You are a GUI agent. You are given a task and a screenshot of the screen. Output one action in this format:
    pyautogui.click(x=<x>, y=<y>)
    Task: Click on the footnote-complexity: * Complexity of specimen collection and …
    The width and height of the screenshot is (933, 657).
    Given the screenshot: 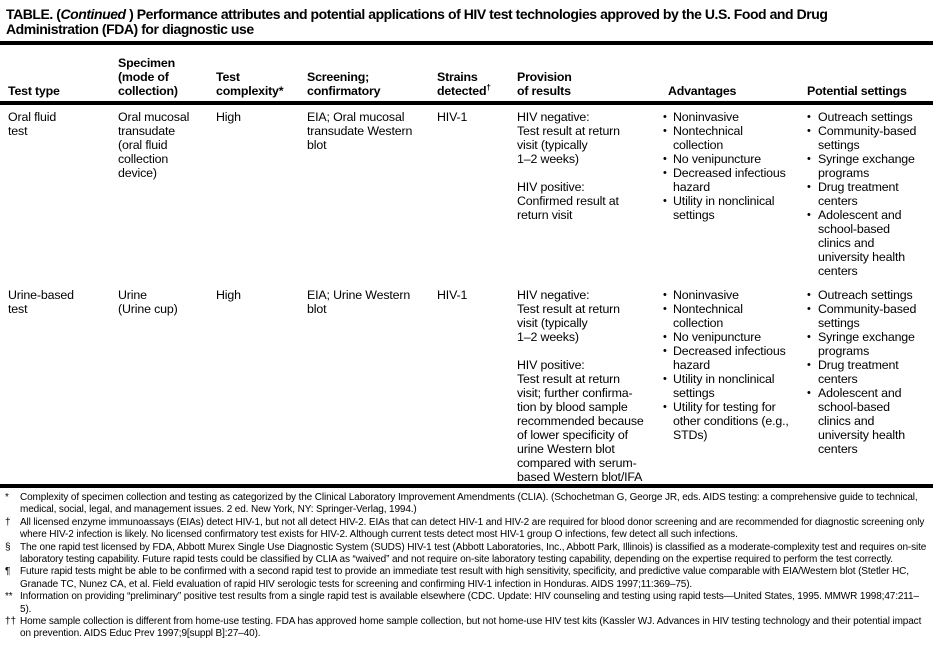 What is the action you would take?
    pyautogui.click(x=465, y=504)
    